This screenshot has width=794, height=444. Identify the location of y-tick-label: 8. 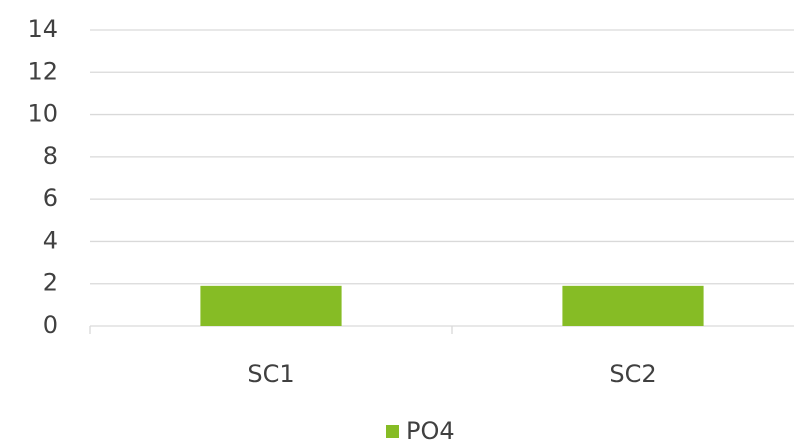
(50, 156).